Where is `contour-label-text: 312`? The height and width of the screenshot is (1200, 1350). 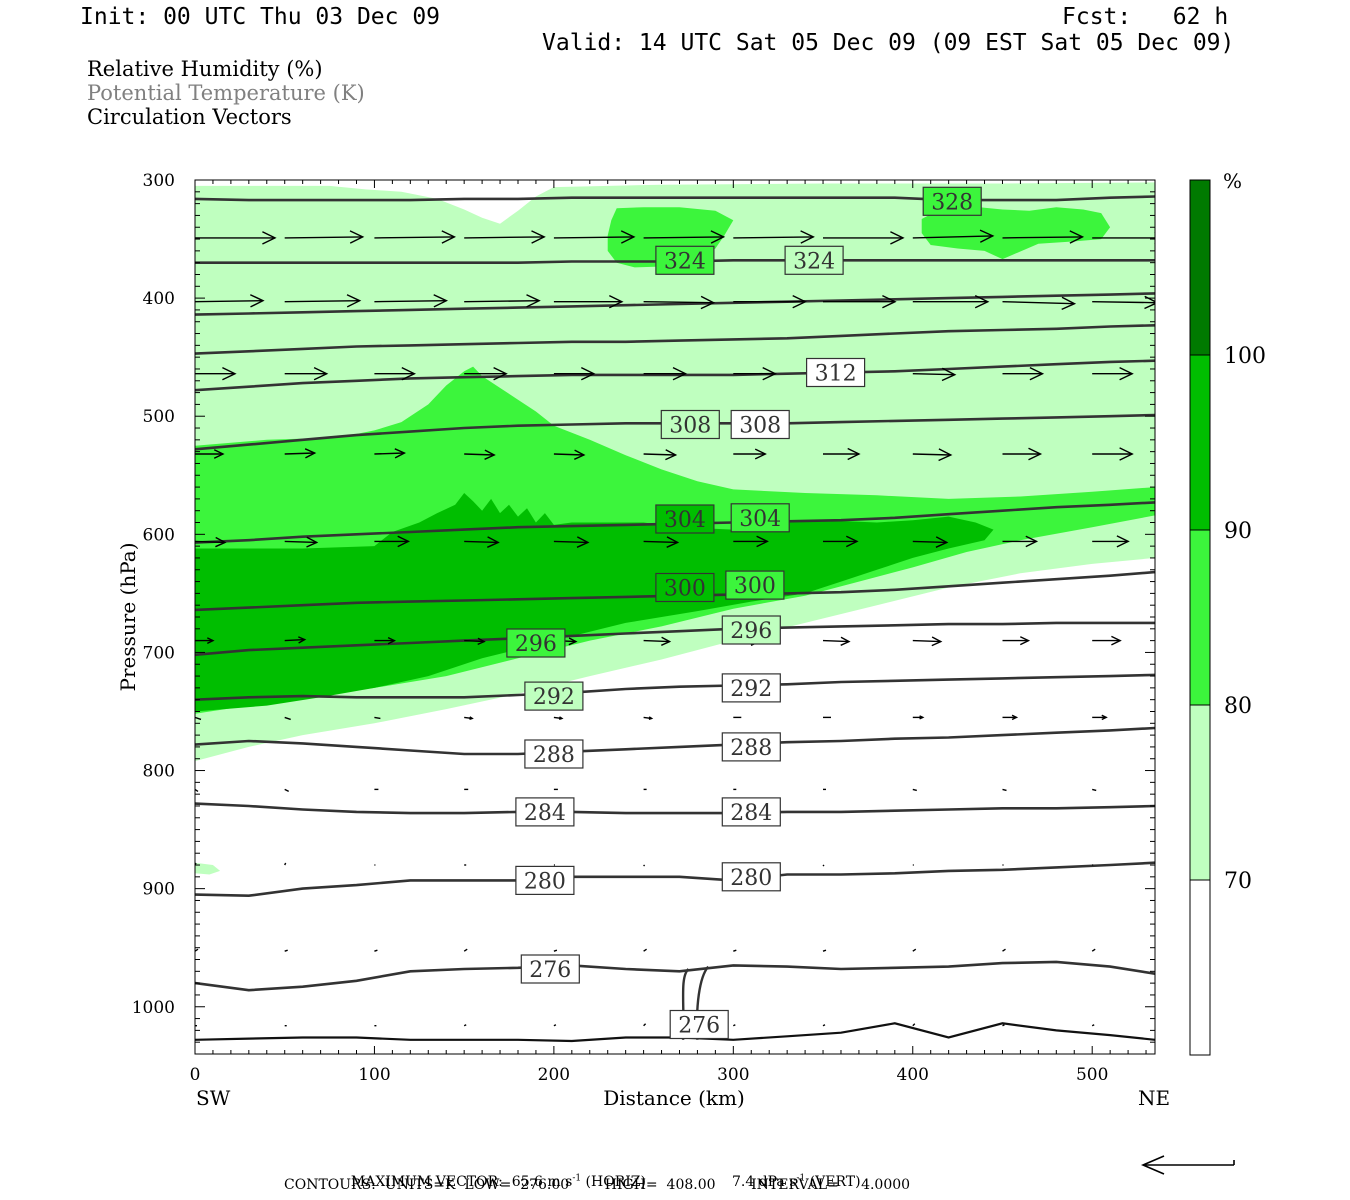 contour-label-text: 312 is located at coordinates (836, 374).